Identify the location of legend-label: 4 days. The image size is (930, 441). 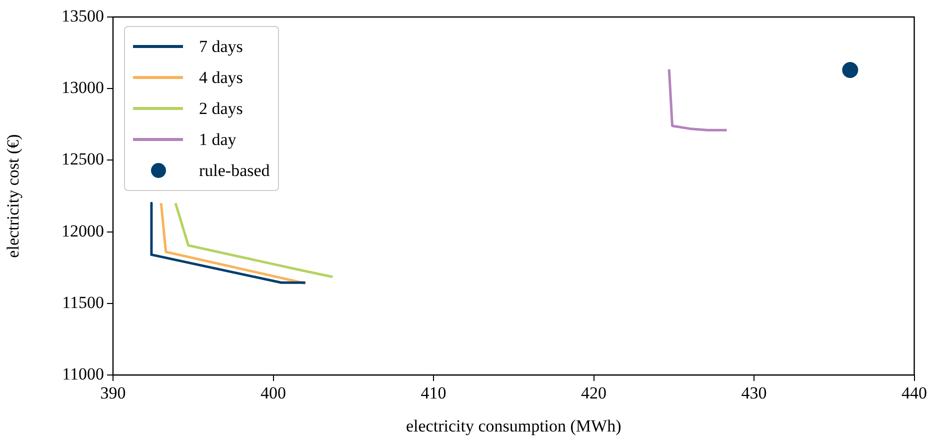
(221, 78).